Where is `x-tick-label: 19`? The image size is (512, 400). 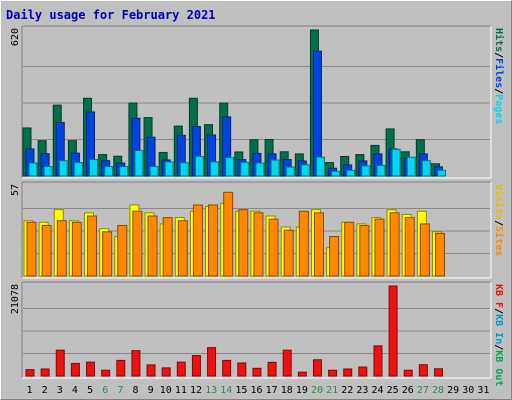
x-tick-label: 19 is located at coordinates (302, 390).